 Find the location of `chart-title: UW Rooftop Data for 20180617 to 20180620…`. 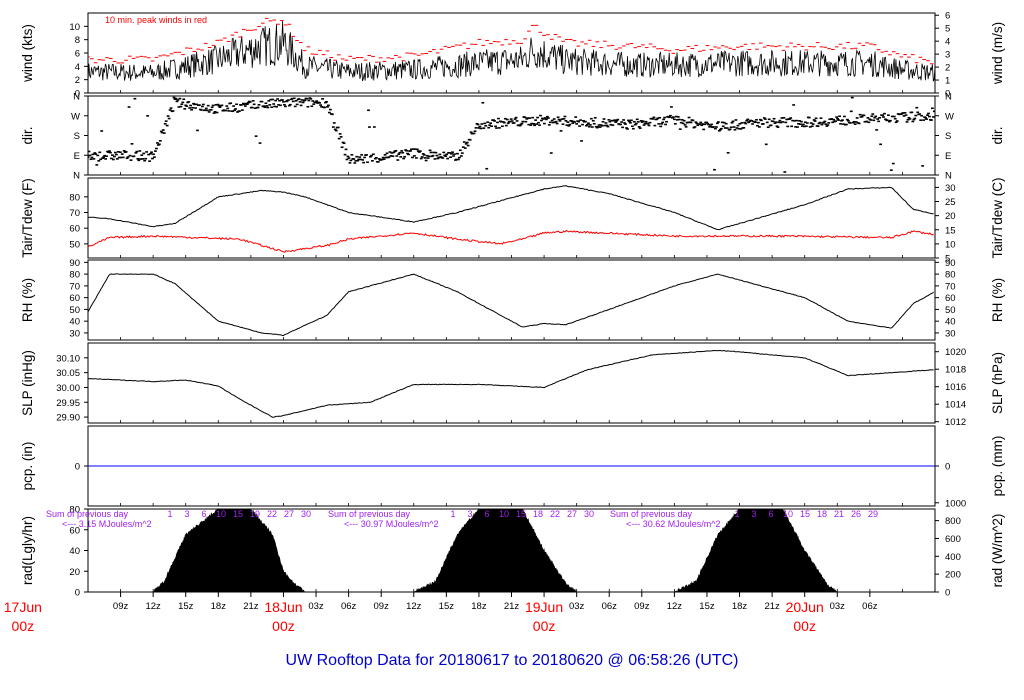

chart-title: UW Rooftop Data for 20180617 to 20180620… is located at coordinates (512, 660).